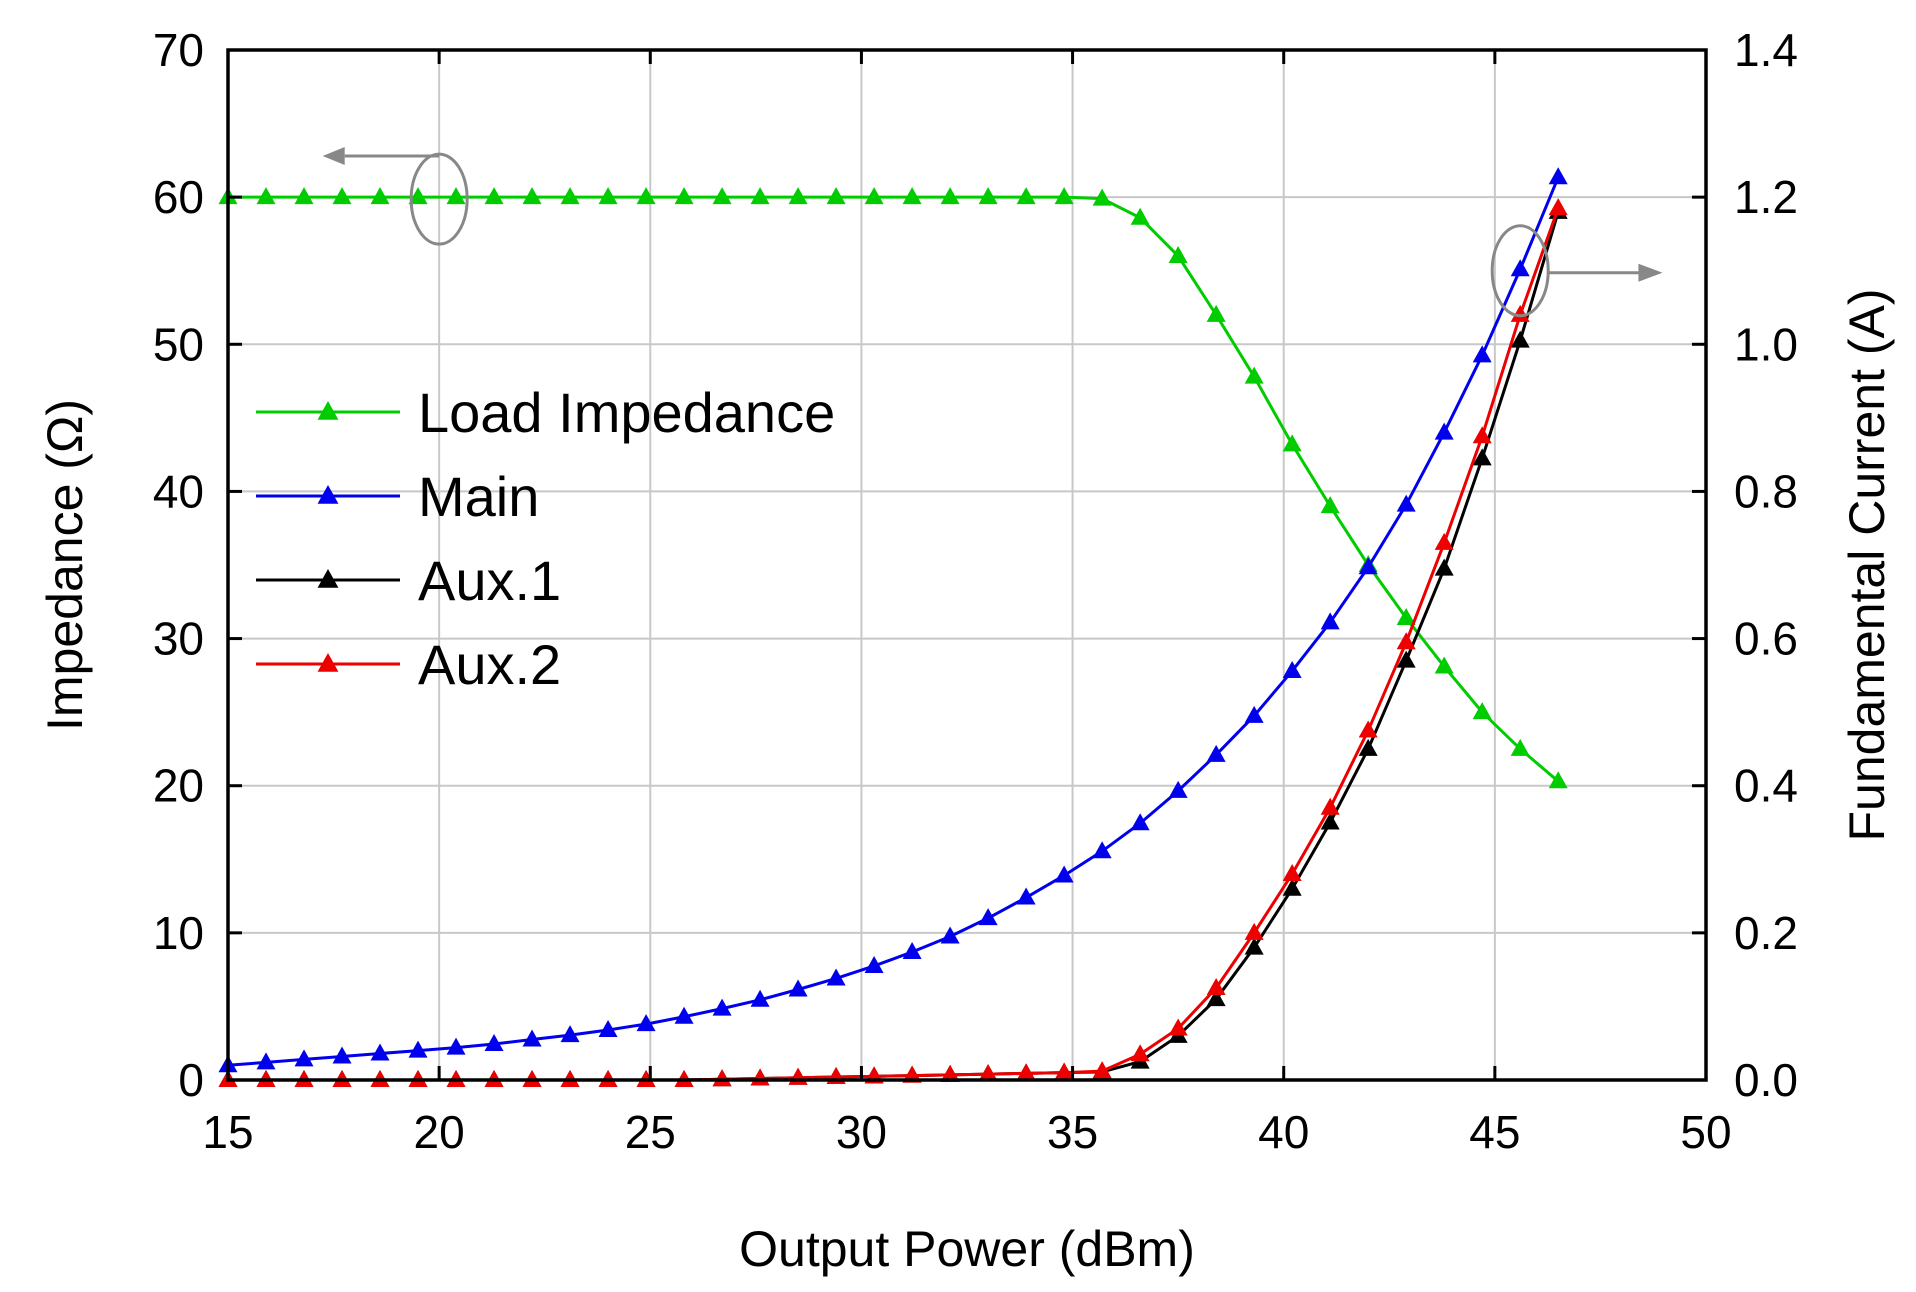  I want to click on legend-label: Main, so click(478, 496).